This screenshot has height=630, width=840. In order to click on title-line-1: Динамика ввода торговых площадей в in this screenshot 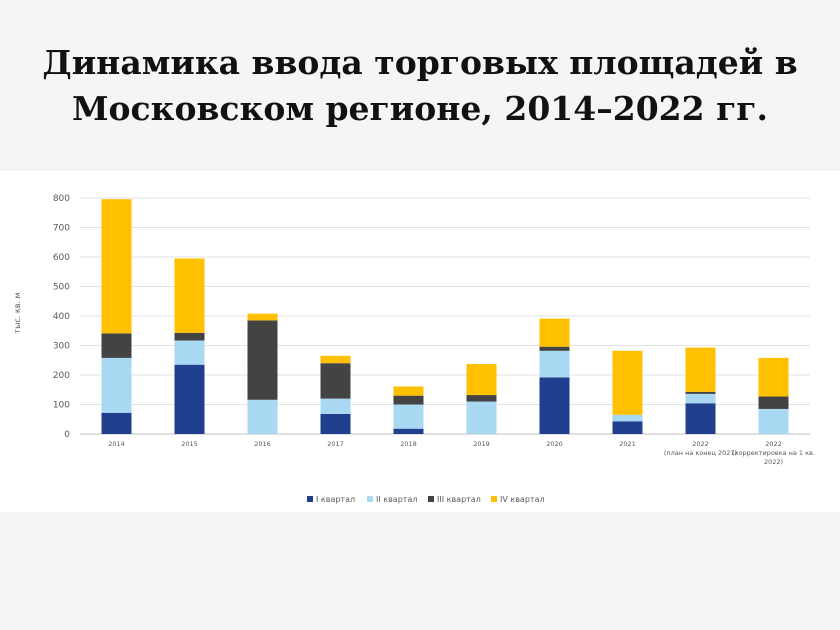, I will do `click(420, 62)`.